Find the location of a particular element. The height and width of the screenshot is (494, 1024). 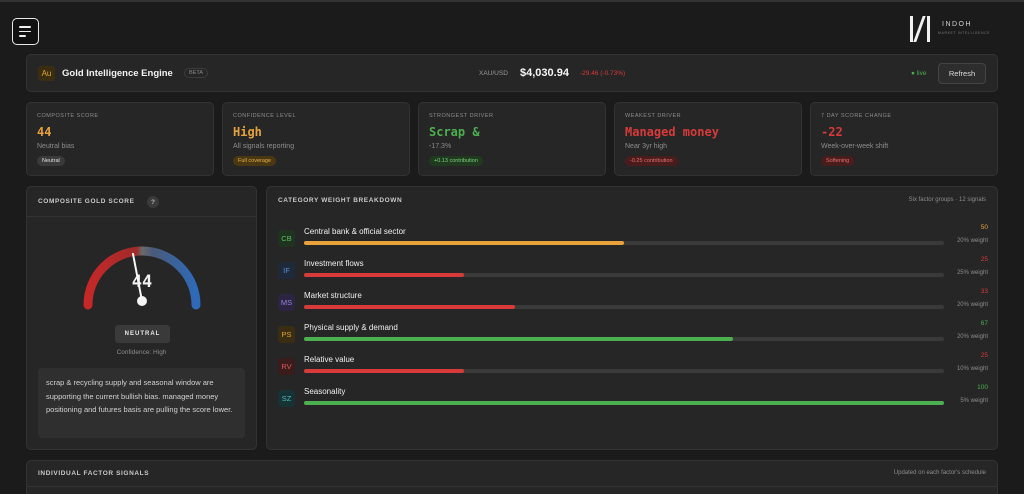

card-label: WEAKEST DRIVER is located at coordinates (653, 116).